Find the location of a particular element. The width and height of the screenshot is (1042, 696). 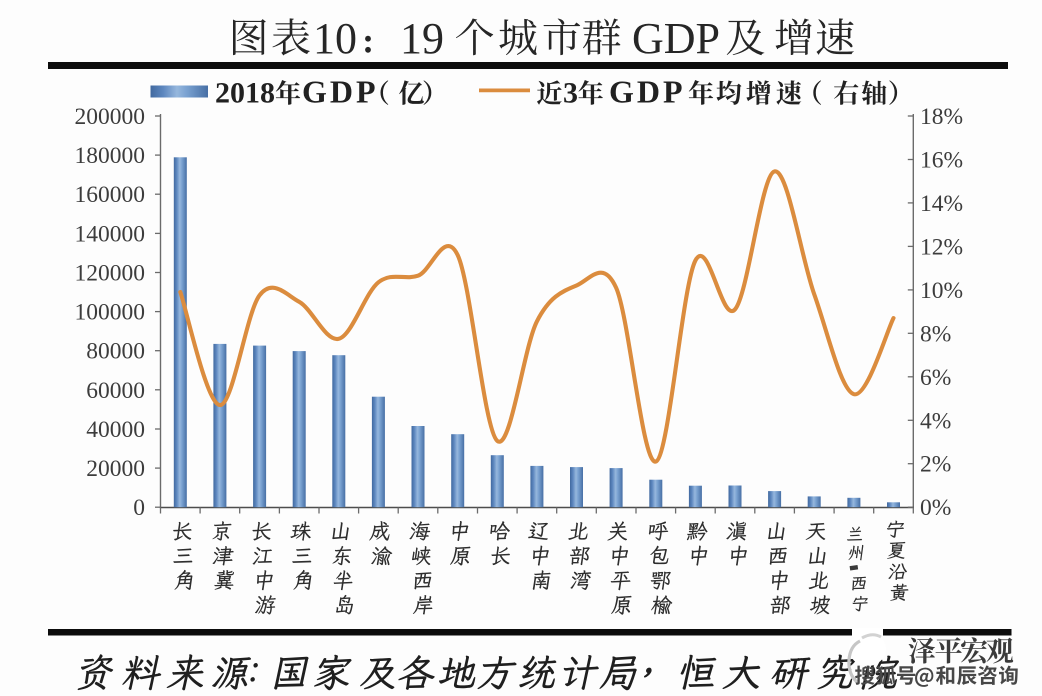

svg-text: 18% is located at coordinates (941, 117).